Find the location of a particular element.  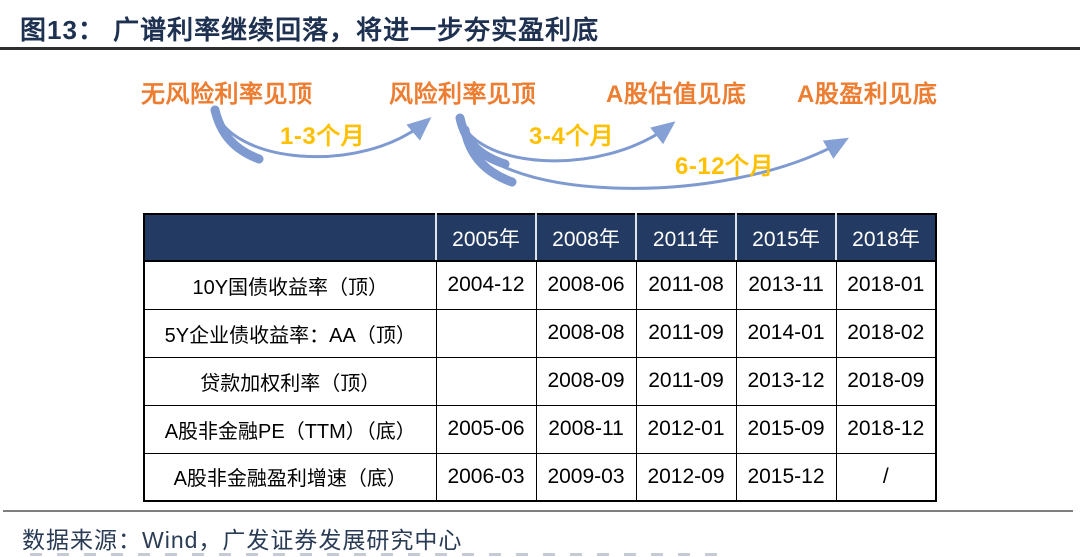

flow-node-risk-free-rate-peak: 无风险利率见顶 is located at coordinates (227, 94).